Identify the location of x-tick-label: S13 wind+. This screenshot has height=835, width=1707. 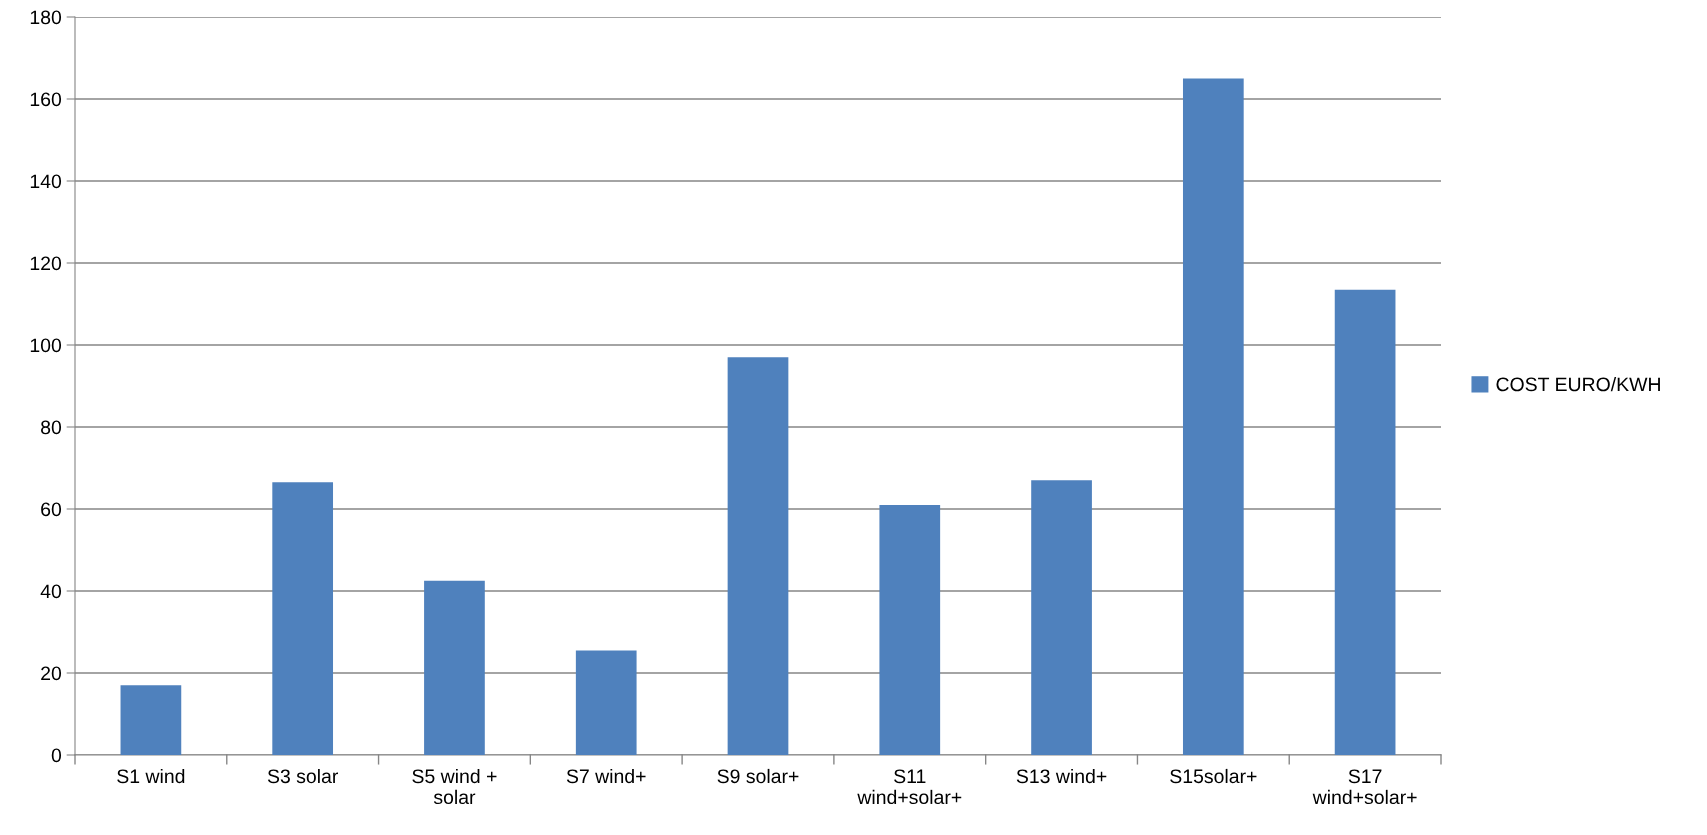
(1061, 776).